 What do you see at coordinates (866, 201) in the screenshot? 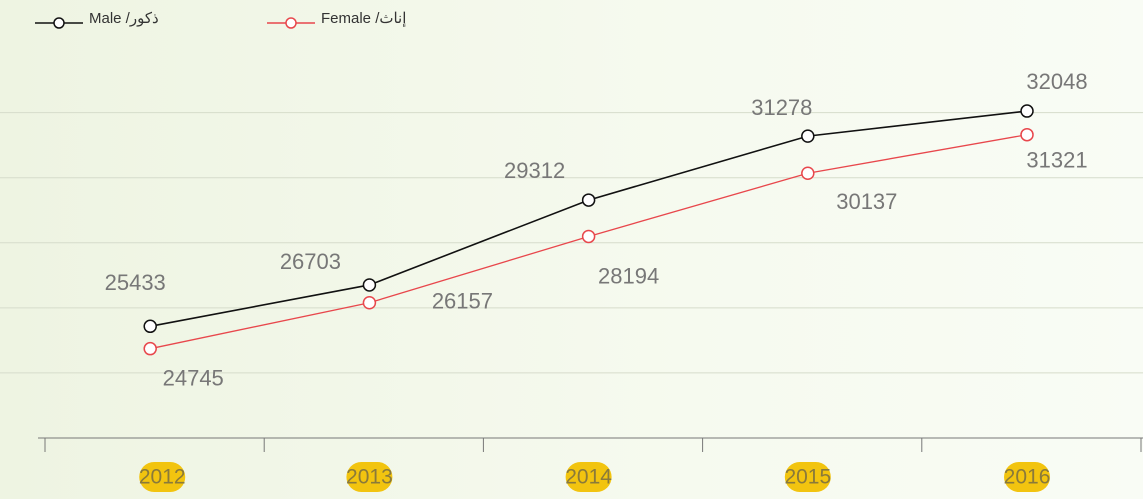
I see `data-label: 30137` at bounding box center [866, 201].